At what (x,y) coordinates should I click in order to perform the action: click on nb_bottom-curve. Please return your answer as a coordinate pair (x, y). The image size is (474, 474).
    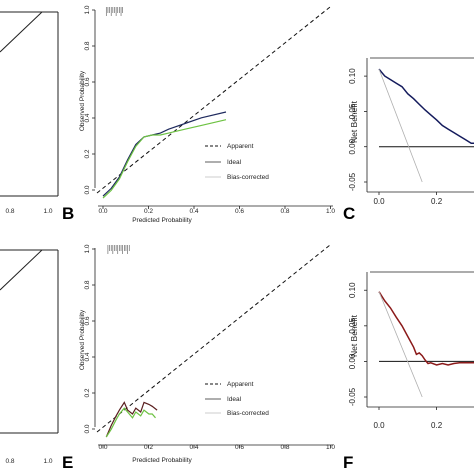
    Looking at the image, I should click on (426, 328).